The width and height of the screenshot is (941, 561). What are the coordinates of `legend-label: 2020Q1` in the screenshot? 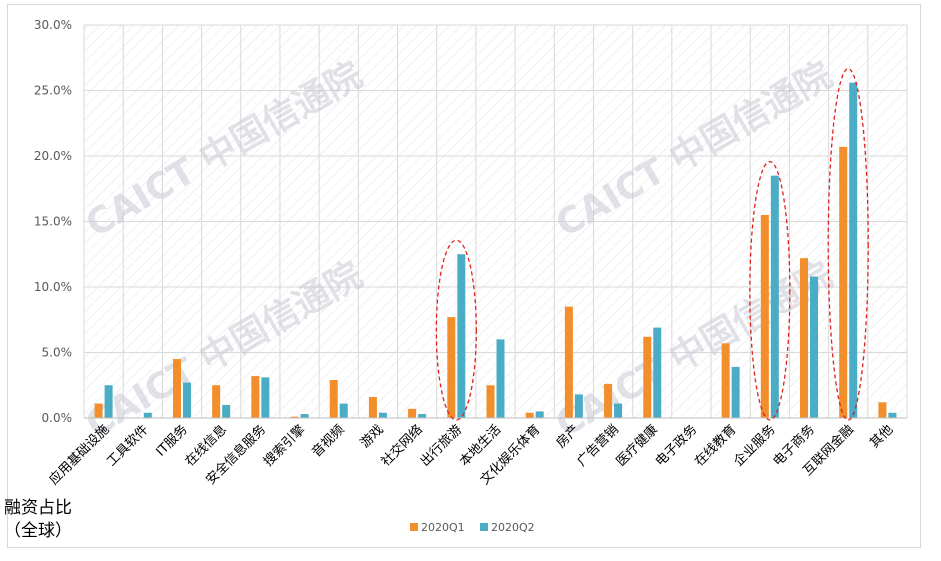 It's located at (443, 527).